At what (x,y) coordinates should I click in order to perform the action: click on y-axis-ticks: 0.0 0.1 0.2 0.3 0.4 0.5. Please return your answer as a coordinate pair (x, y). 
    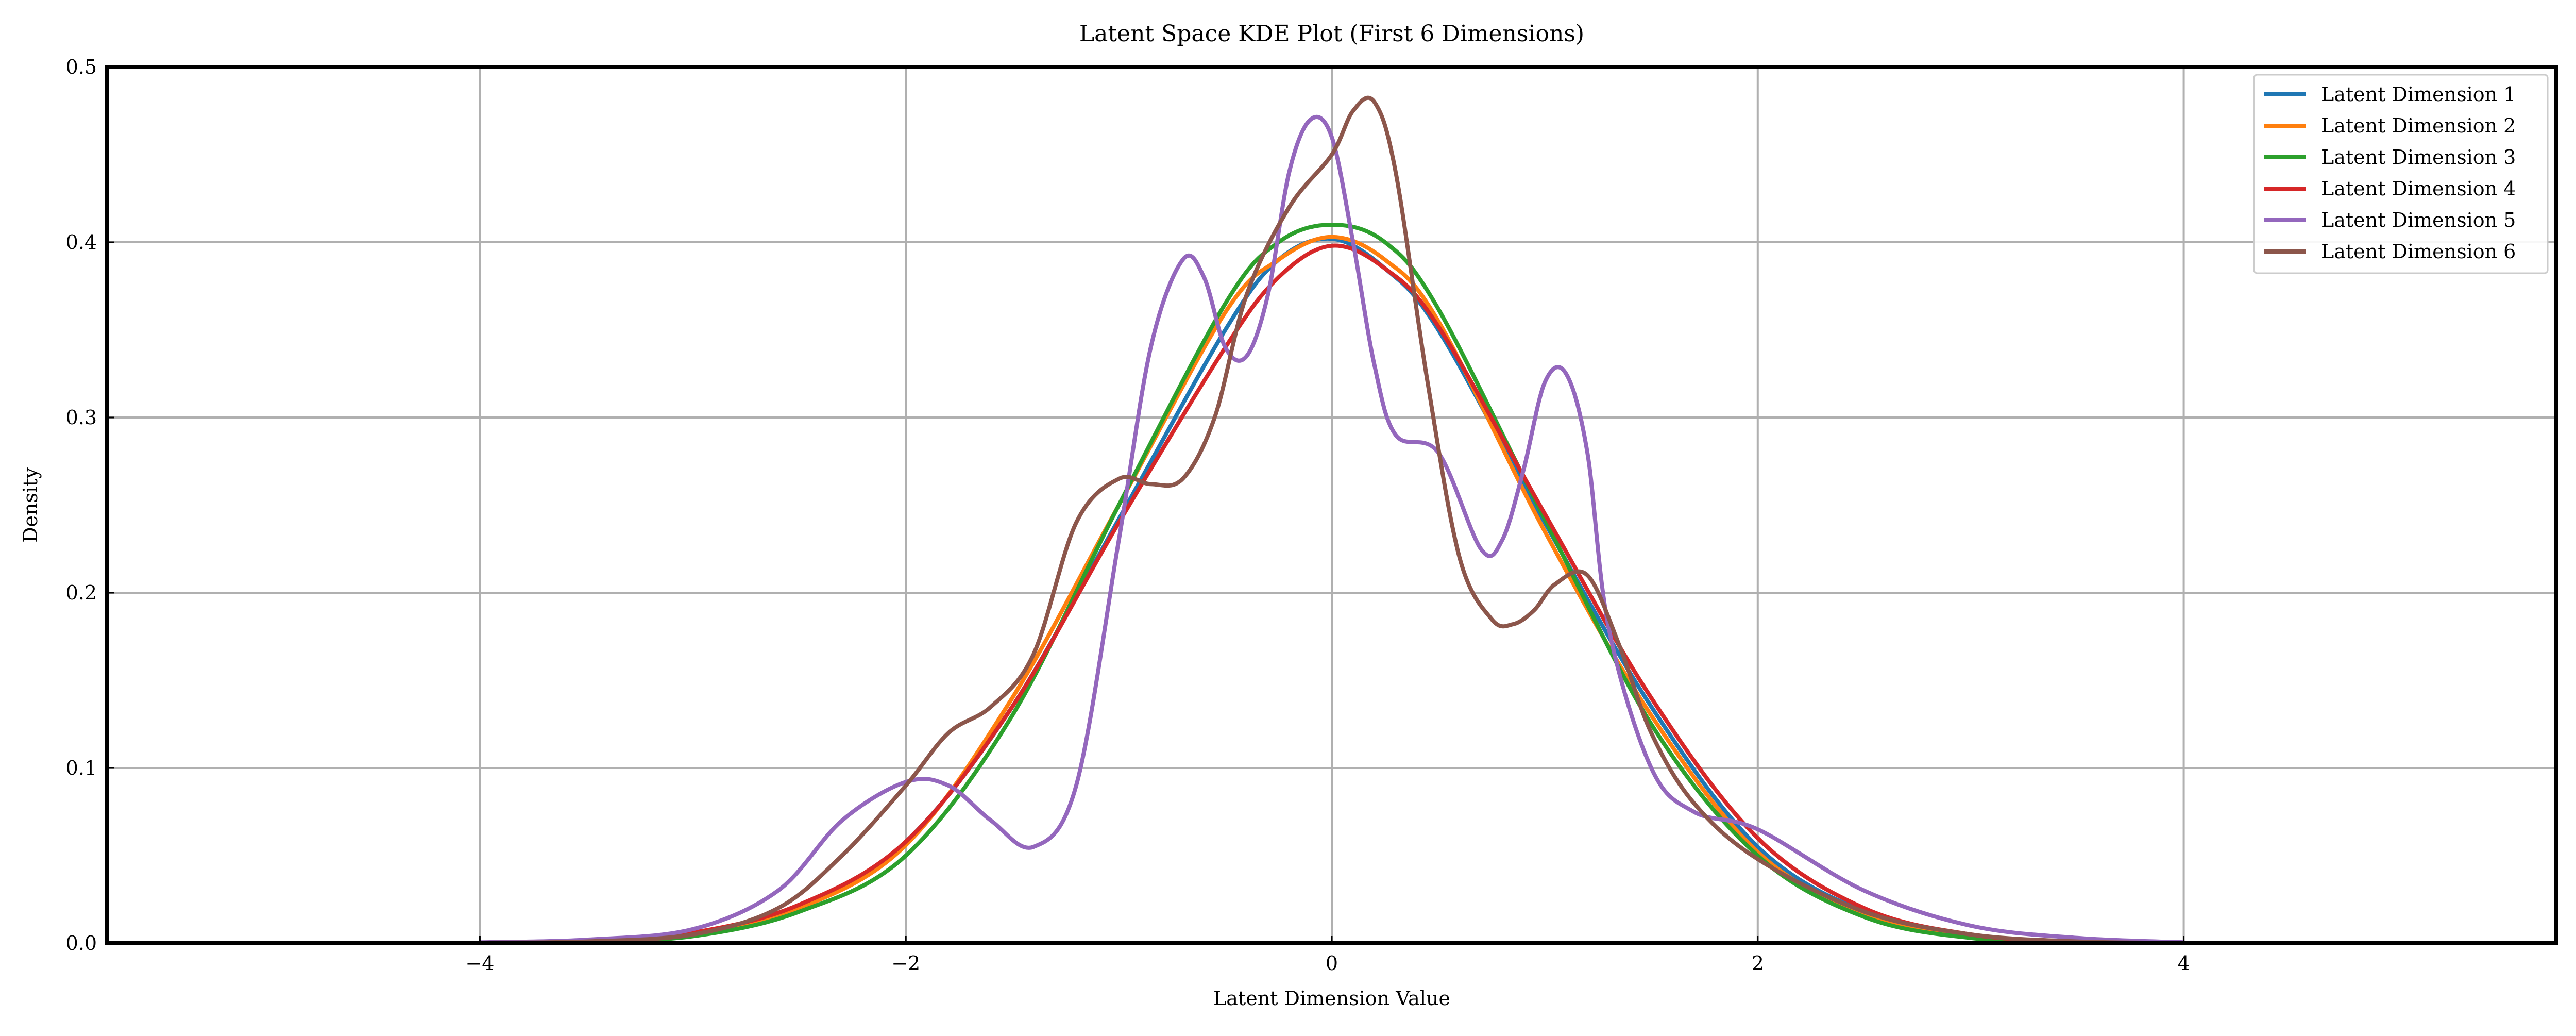
    Looking at the image, I should click on (90, 506).